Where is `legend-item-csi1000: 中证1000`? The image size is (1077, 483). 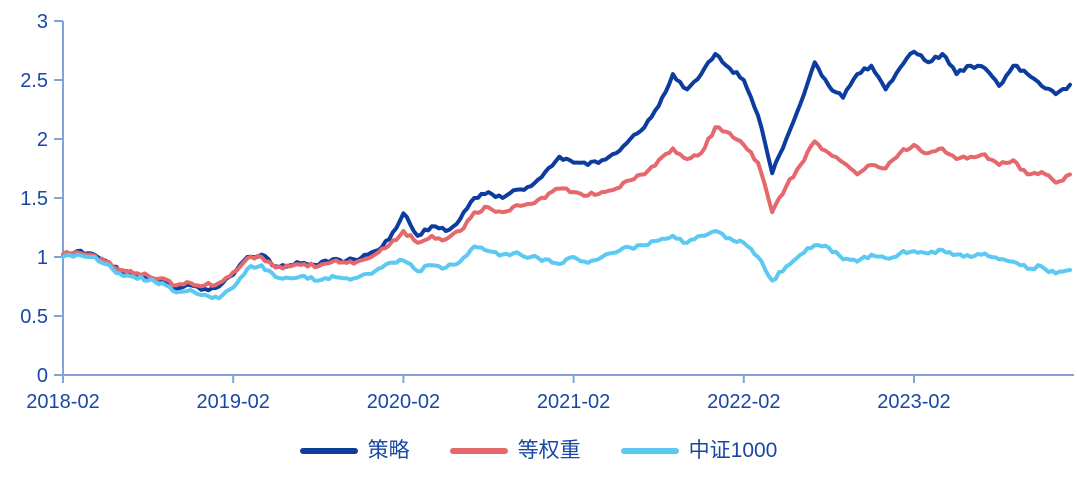 legend-item-csi1000: 中证1000 is located at coordinates (699, 450).